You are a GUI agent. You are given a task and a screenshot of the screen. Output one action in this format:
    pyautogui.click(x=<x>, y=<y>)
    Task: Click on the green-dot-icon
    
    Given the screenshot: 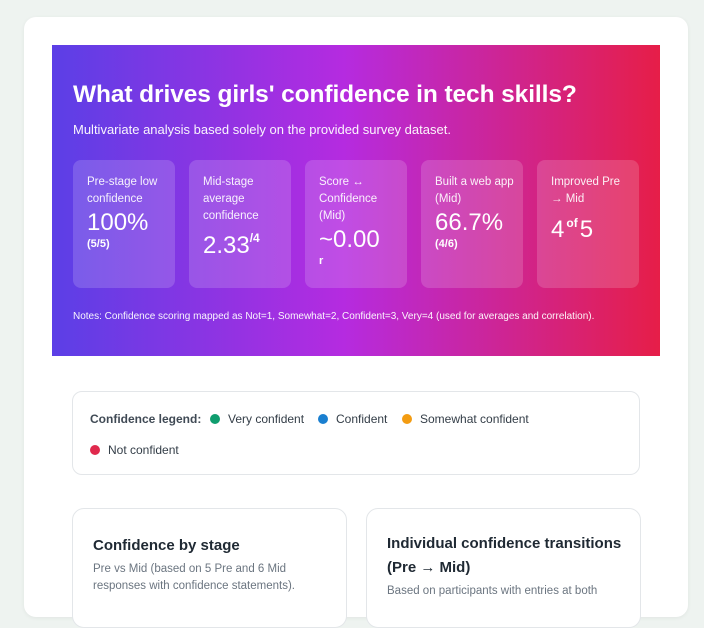 What is the action you would take?
    pyautogui.click(x=215, y=419)
    